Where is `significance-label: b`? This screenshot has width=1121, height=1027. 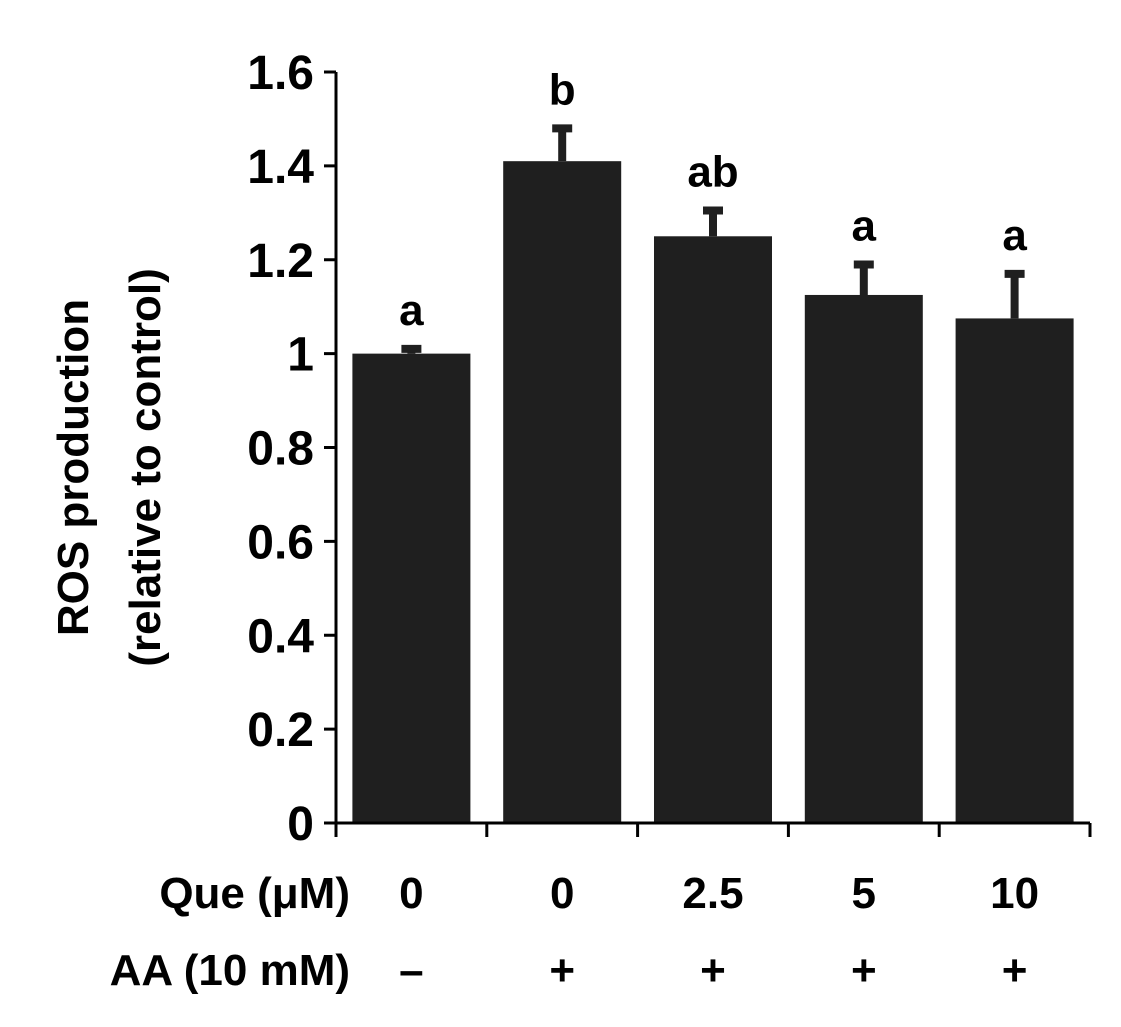 significance-label: b is located at coordinates (562, 89).